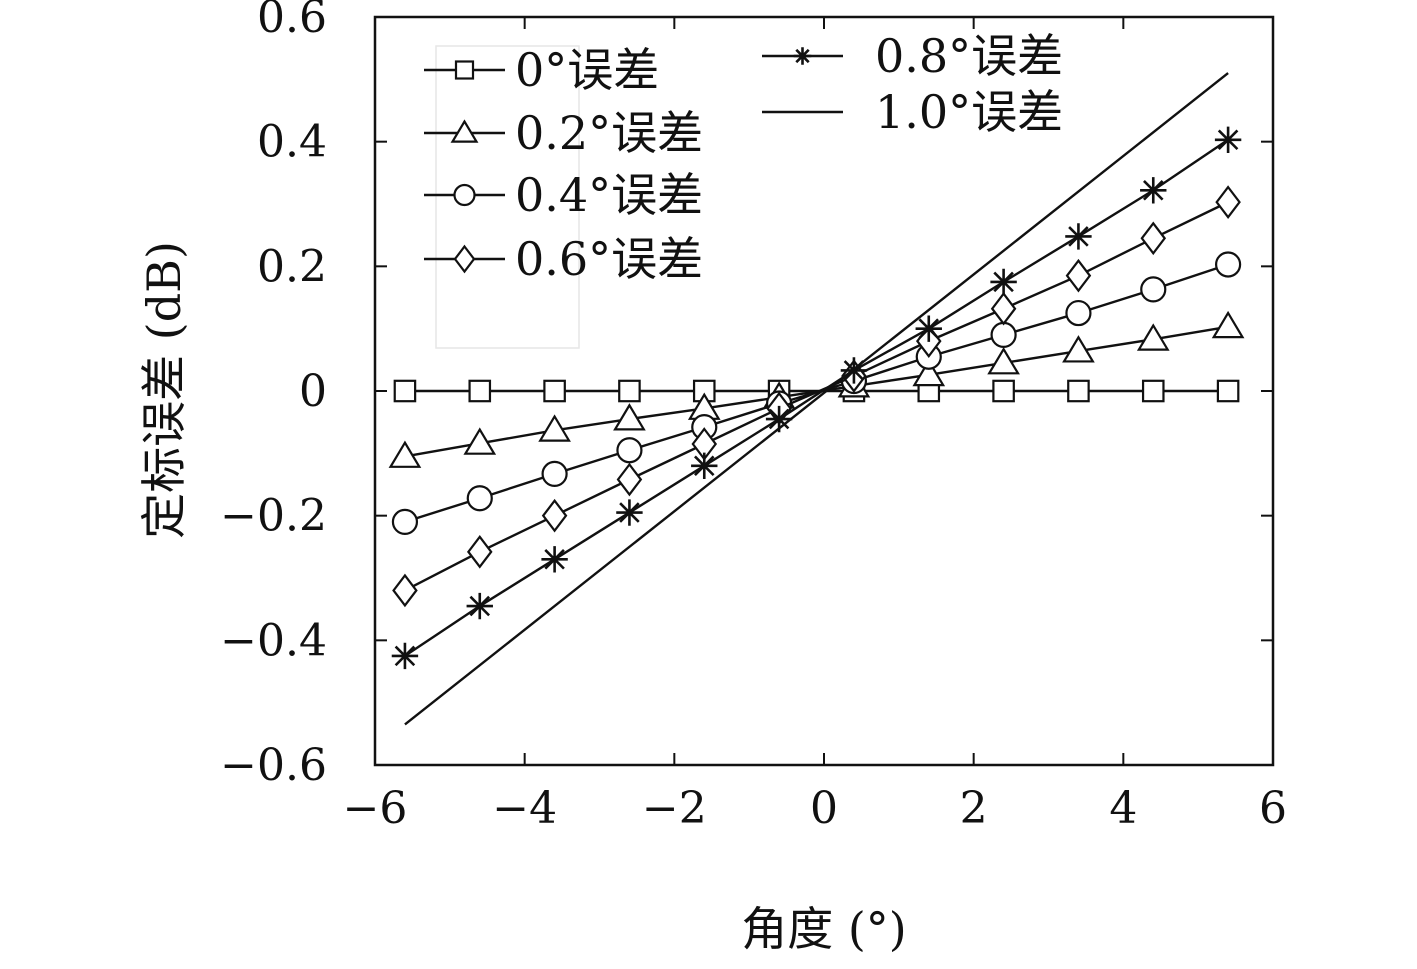 The height and width of the screenshot is (969, 1417). I want to click on legend-box, so click(507, 197).